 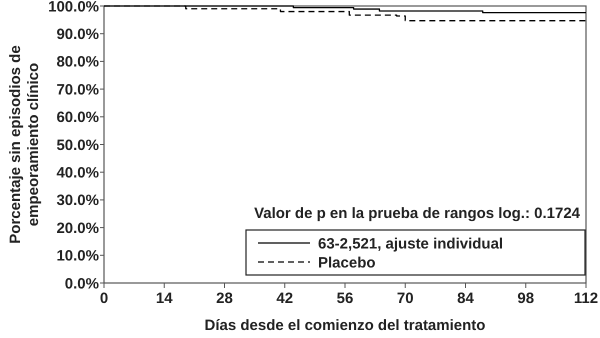 I want to click on x-tick-label: 112, so click(x=586, y=298).